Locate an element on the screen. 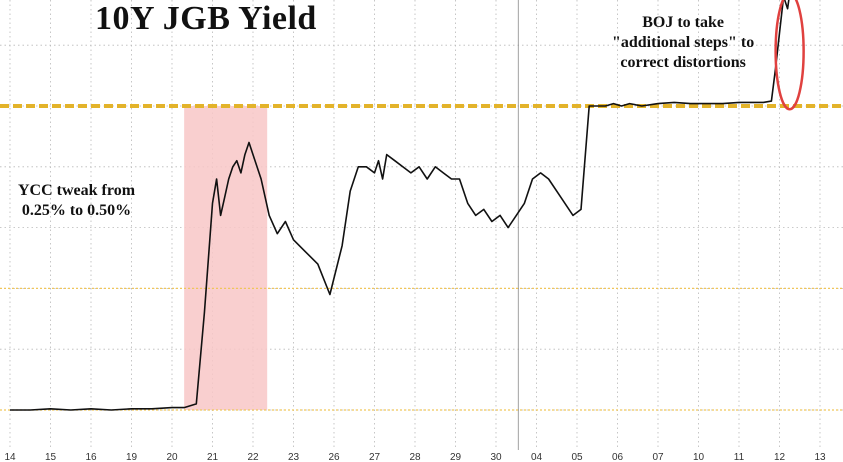  spike-highlight-circle is located at coordinates (789, 55).